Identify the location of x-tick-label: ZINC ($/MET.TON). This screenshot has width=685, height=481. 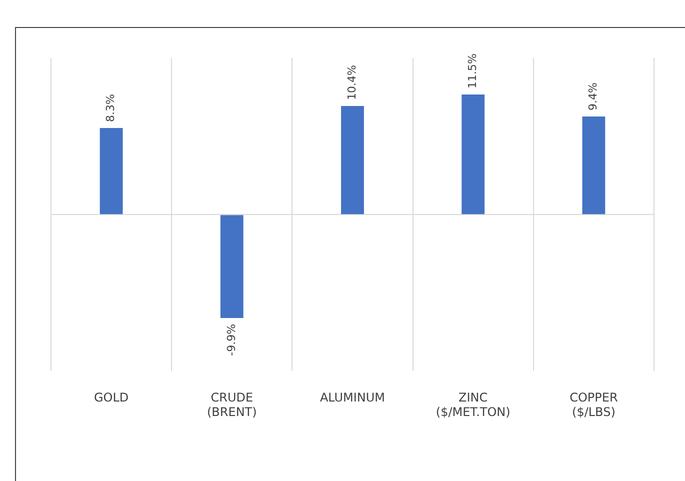
(473, 404).